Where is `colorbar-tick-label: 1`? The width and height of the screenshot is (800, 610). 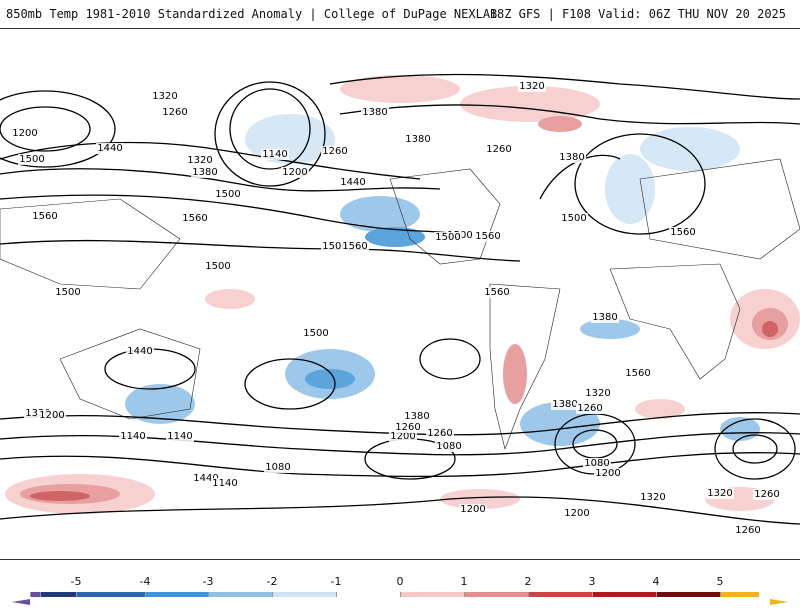
colorbar-tick-label: 1 is located at coordinates (464, 581).